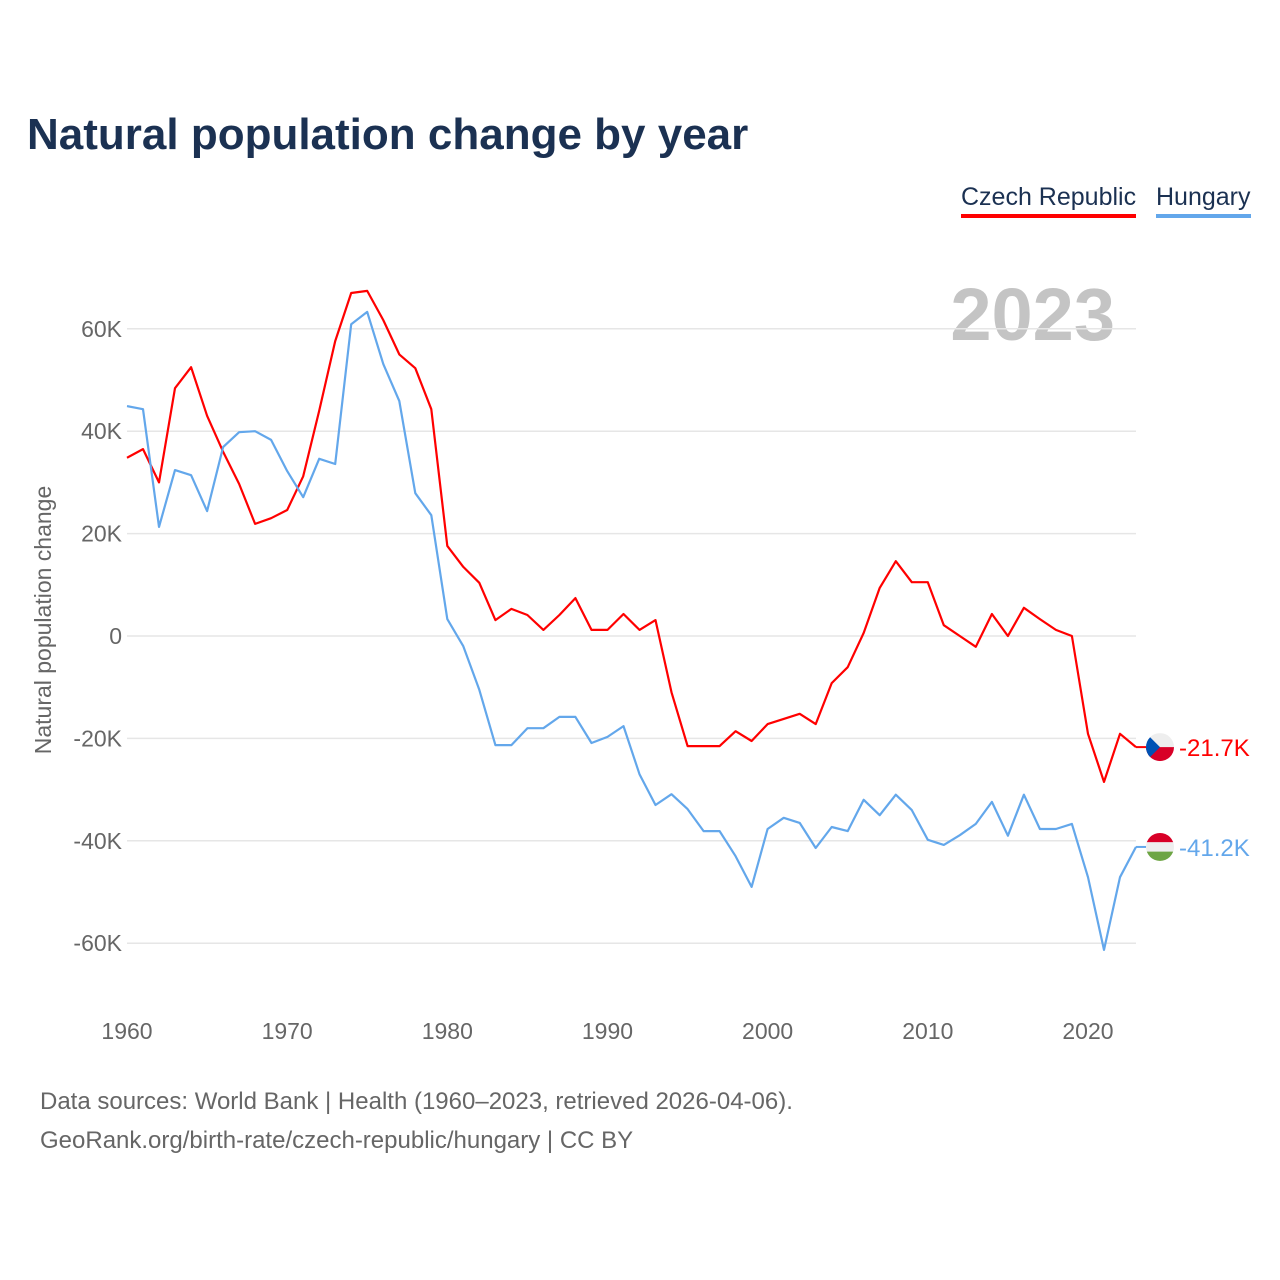 Image resolution: width=1280 pixels, height=1280 pixels. What do you see at coordinates (1214, 748) in the screenshot?
I see `end-value-label: -21.7K` at bounding box center [1214, 748].